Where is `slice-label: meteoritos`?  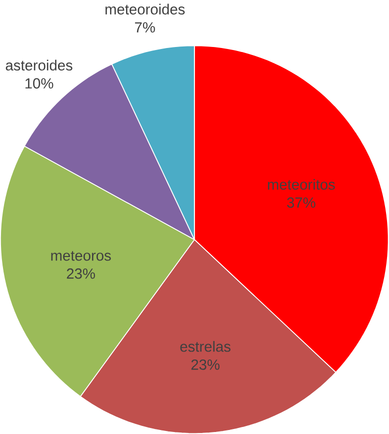 slice-label: meteoritos is located at coordinates (301, 184).